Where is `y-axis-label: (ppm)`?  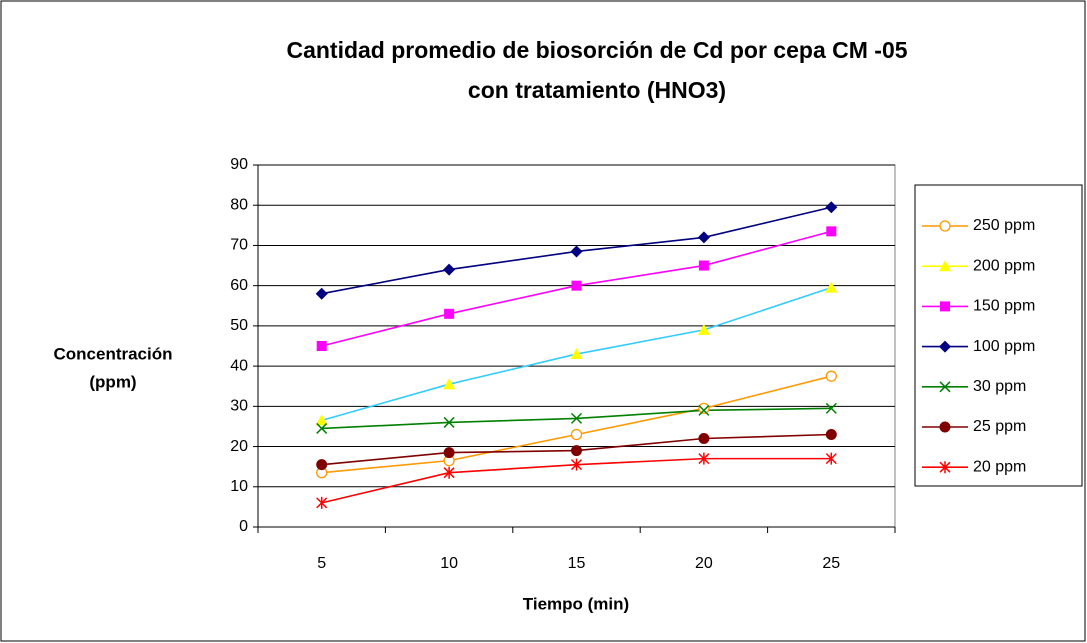 y-axis-label: (ppm) is located at coordinates (112, 381).